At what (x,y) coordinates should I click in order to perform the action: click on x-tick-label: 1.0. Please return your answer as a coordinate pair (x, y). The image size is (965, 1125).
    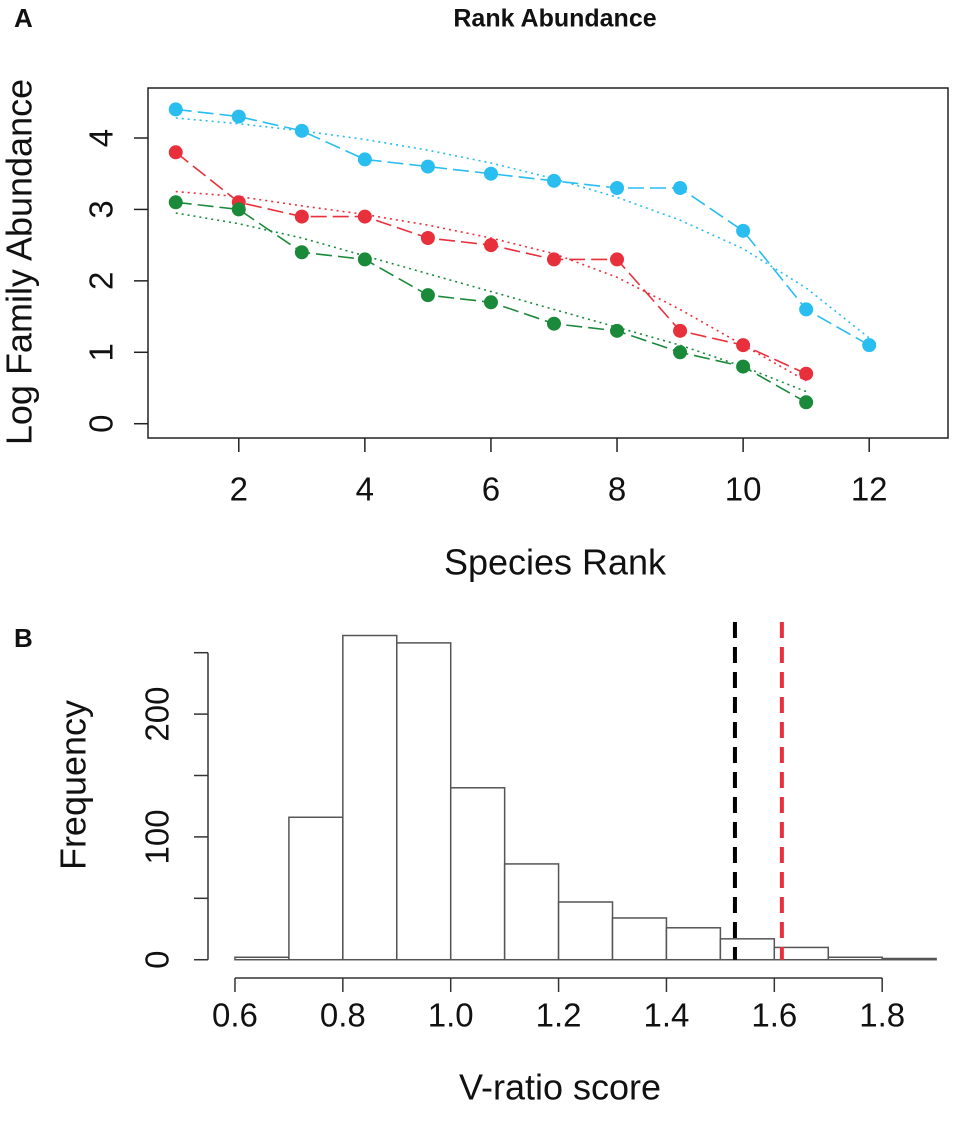
    Looking at the image, I should click on (451, 1015).